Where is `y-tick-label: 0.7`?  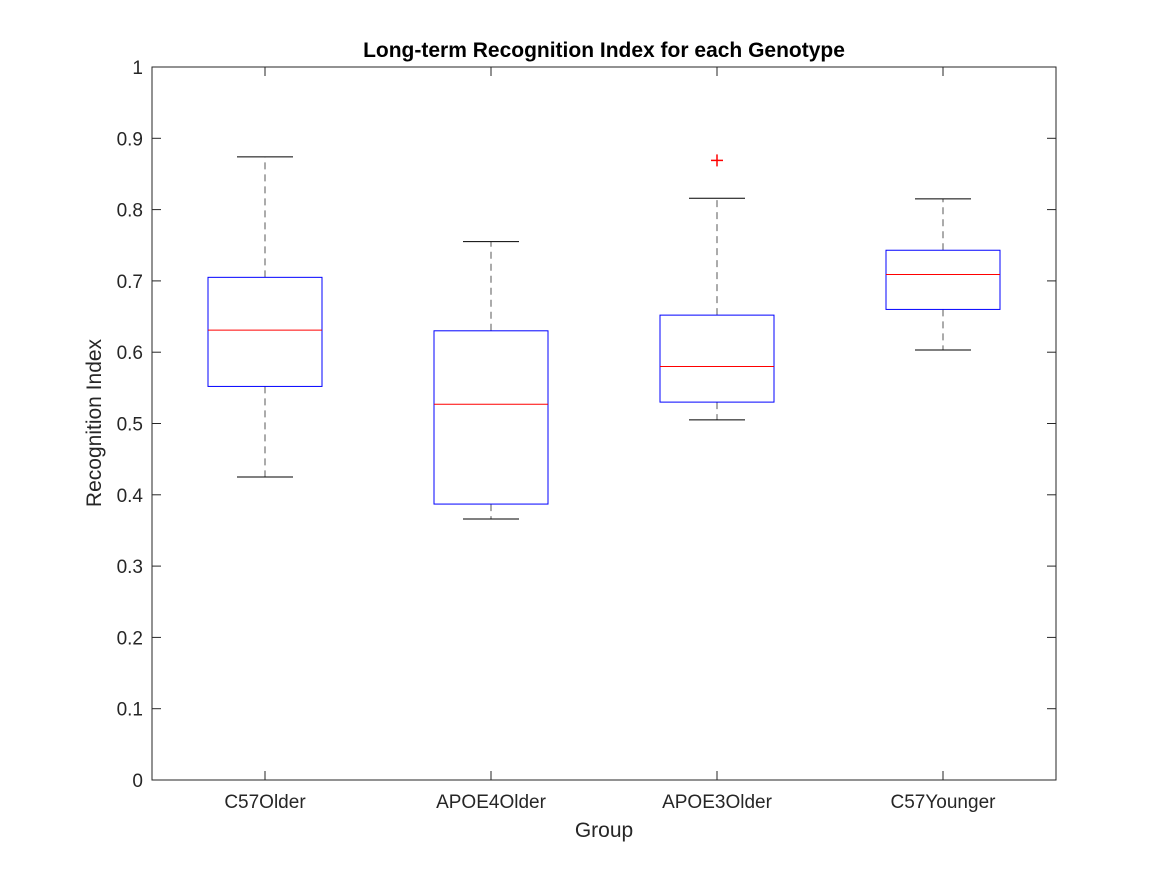 y-tick-label: 0.7 is located at coordinates (130, 282).